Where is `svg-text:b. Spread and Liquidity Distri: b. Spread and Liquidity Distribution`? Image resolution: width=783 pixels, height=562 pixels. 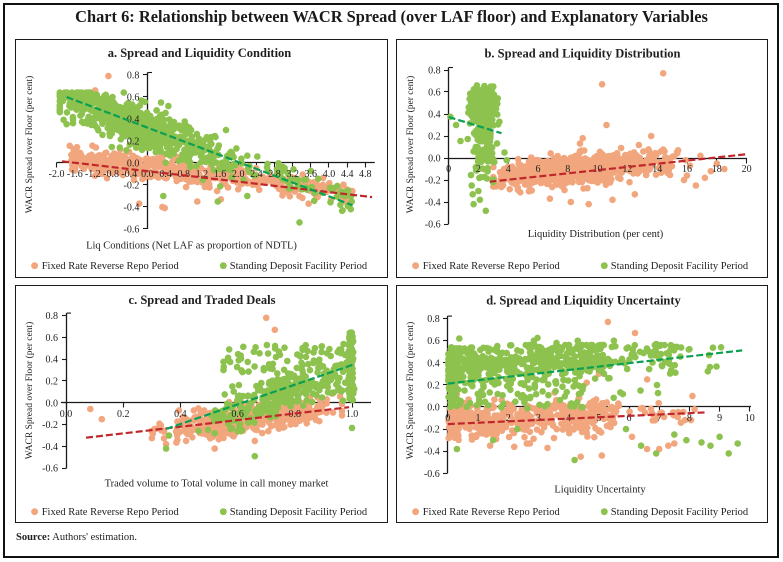
svg-text:b. Spread and Liquidity Distri: b. Spread and Liquidity Distribution is located at coordinates (582, 54).